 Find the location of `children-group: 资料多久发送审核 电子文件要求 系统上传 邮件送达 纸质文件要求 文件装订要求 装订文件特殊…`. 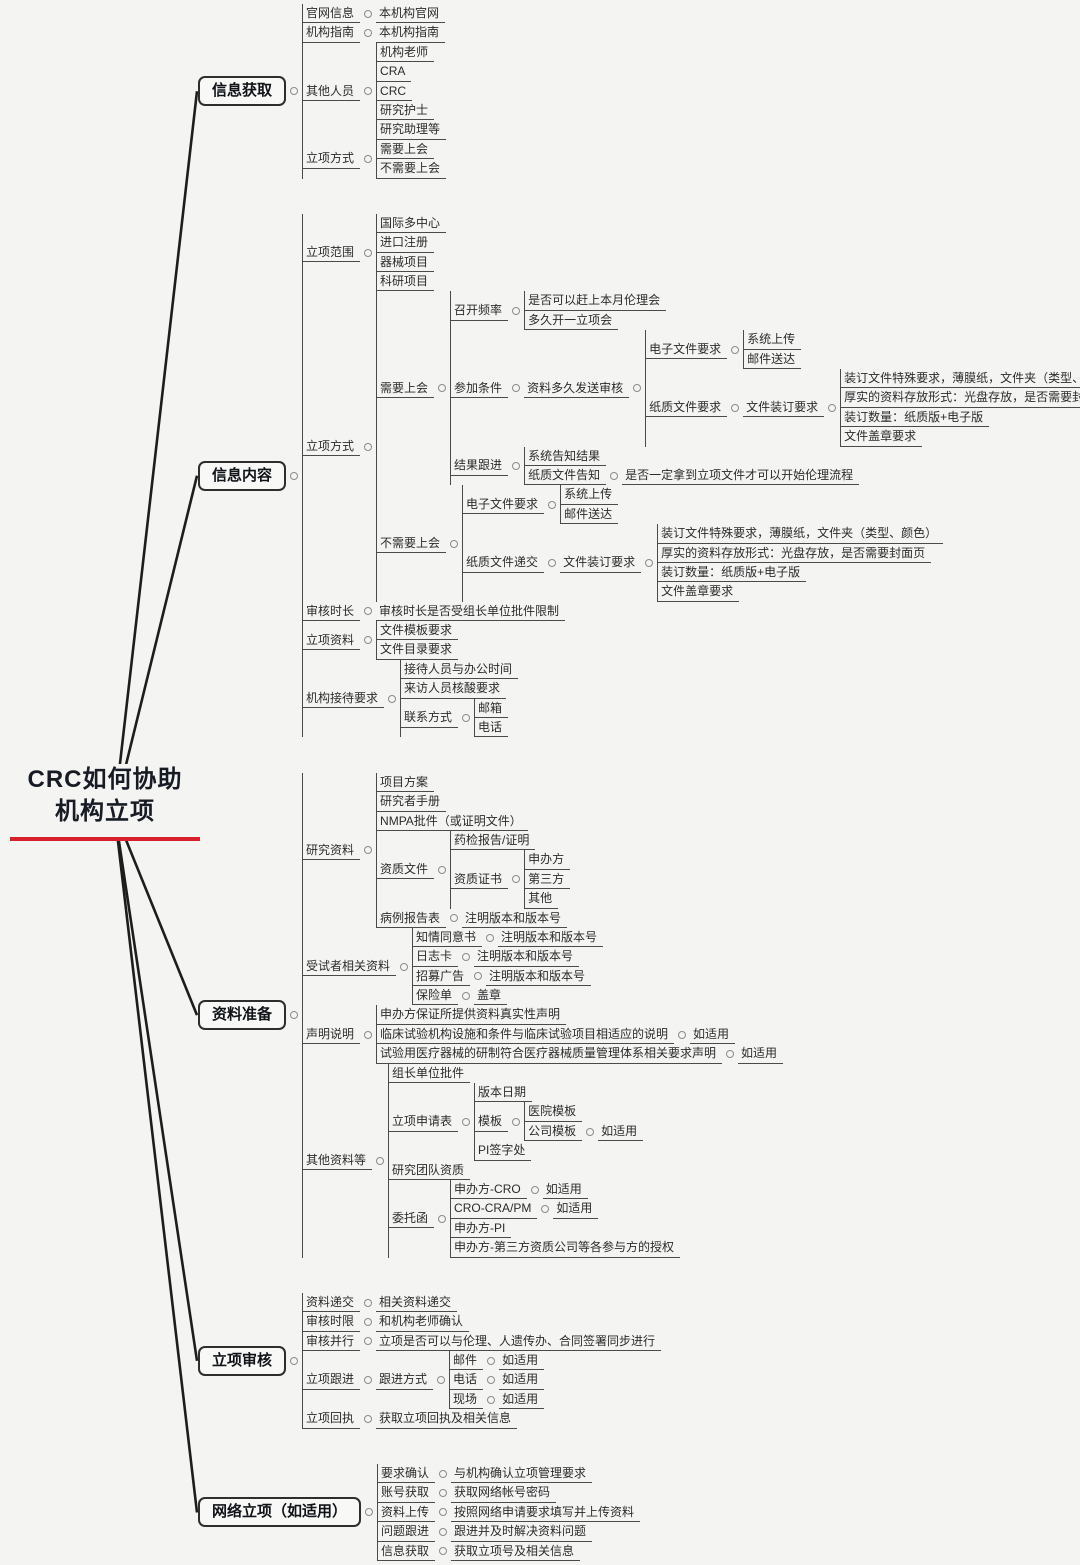

children-group: 资料多久发送审核 电子文件要求 系统上传 邮件送达 纸质文件要求 文件装订要求 装订文件特殊… is located at coordinates (802, 388).